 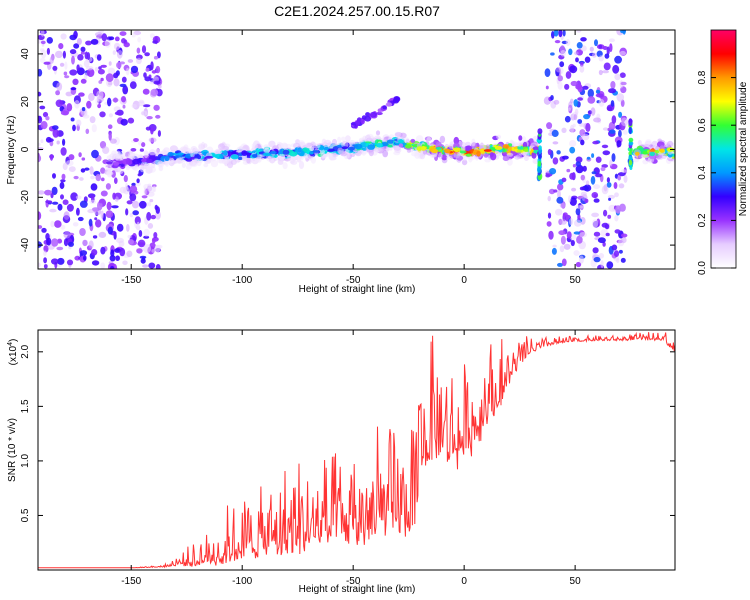 What do you see at coordinates (702, 220) in the screenshot?
I see `colorbar-tick-label-1: 0.2` at bounding box center [702, 220].